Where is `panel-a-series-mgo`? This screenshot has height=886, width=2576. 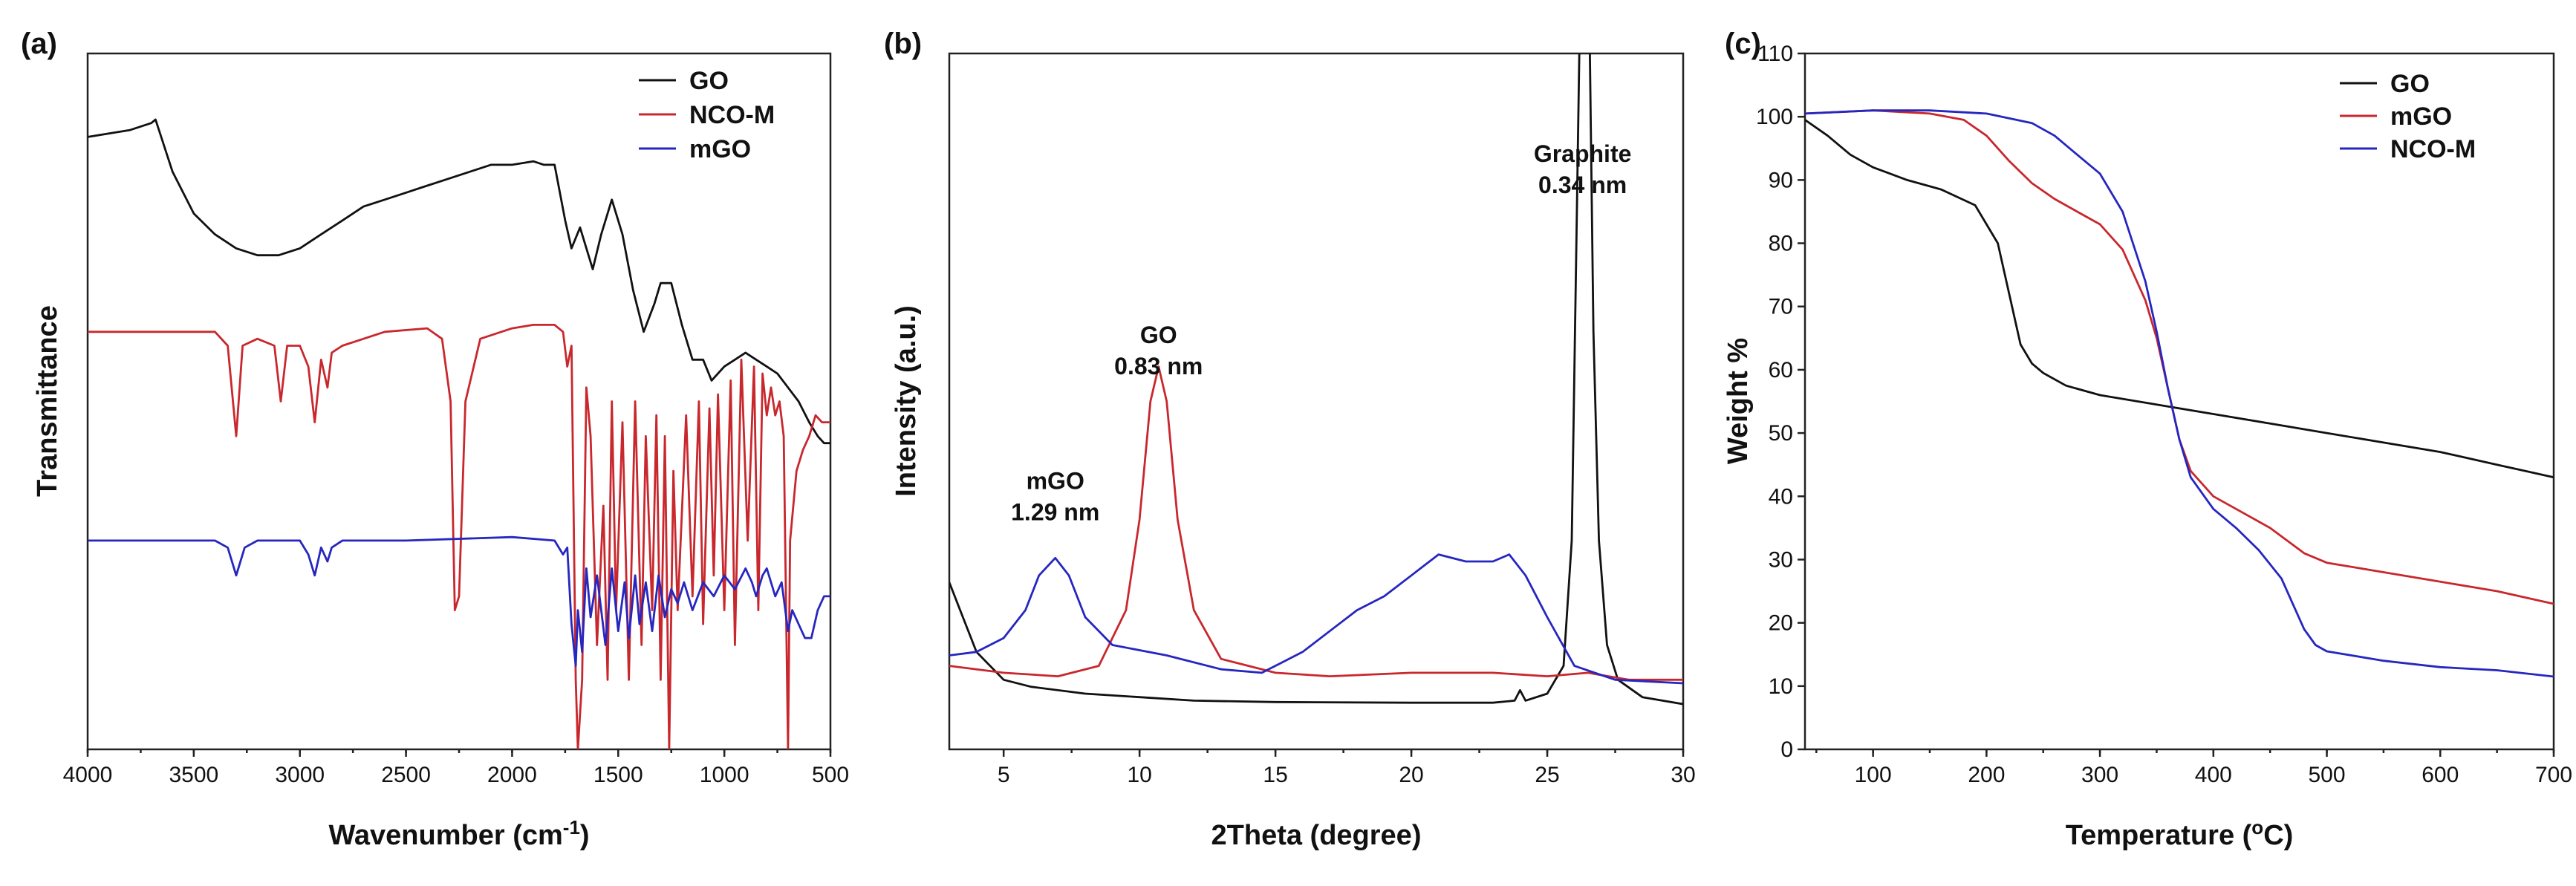
panel-a-series-mgo is located at coordinates (459, 601).